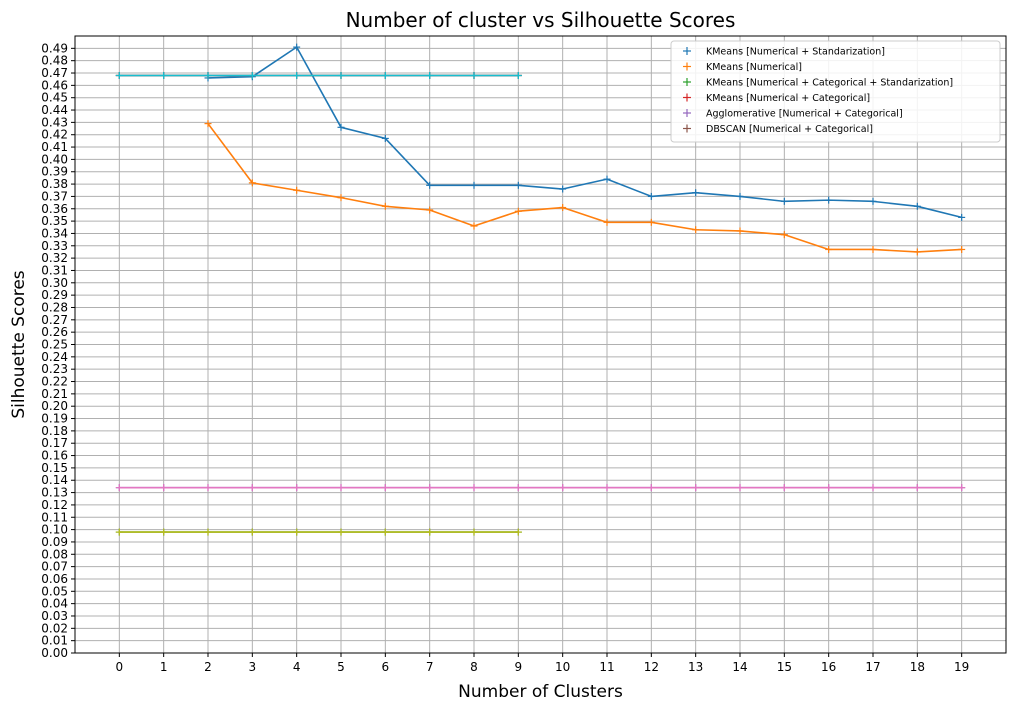 This screenshot has width=1015, height=710. Describe the element at coordinates (519, 667) in the screenshot. I see `x-tick-label: 9` at that location.